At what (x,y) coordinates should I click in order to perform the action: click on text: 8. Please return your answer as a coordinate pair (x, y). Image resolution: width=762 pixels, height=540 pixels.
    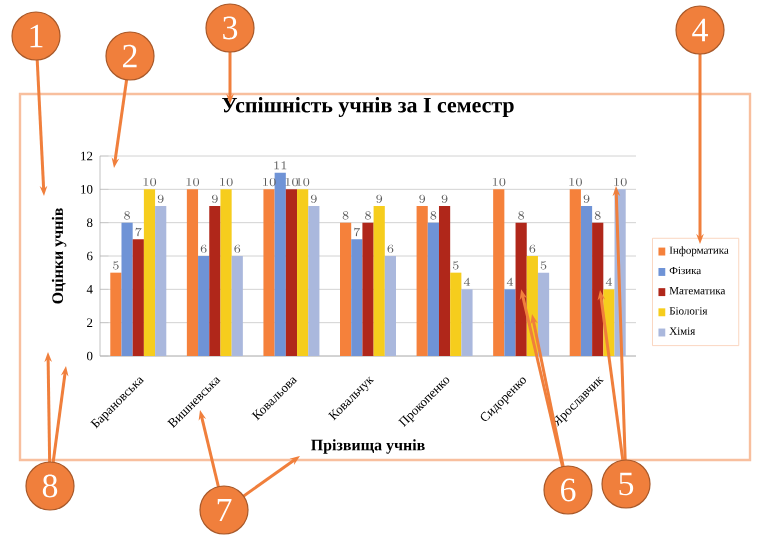
    Looking at the image, I should click on (50, 486).